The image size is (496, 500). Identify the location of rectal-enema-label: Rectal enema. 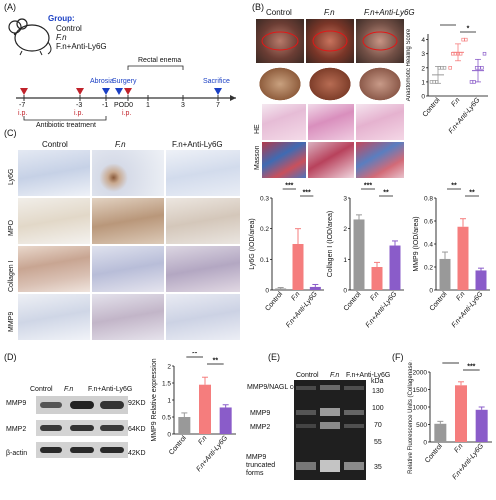
(160, 60).